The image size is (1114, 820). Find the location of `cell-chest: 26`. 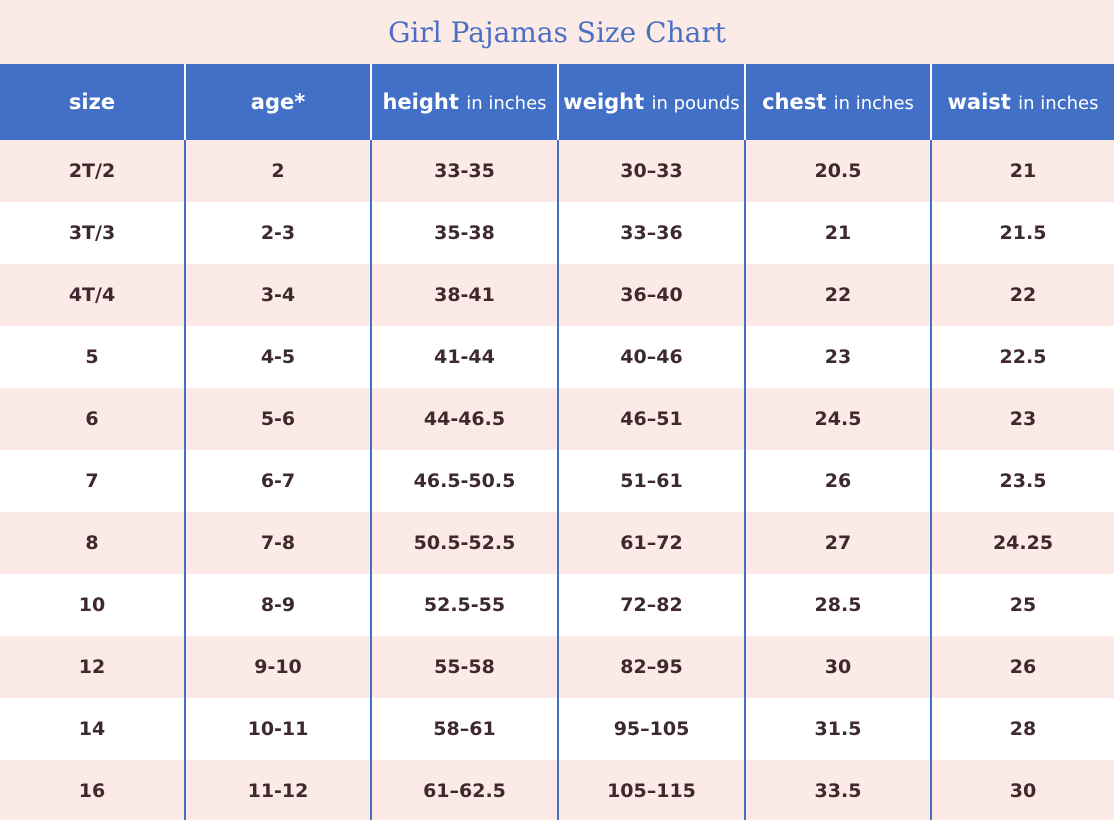

cell-chest: 26 is located at coordinates (837, 481).